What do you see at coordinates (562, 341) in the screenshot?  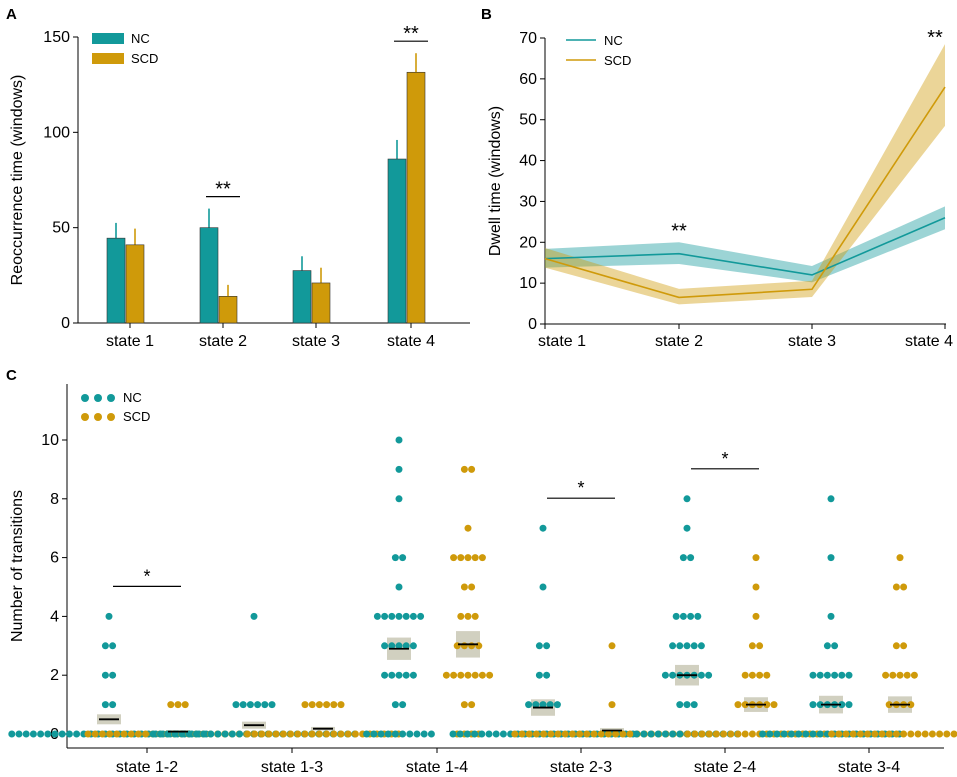 I see `x-tick-label: state 1` at bounding box center [562, 341].